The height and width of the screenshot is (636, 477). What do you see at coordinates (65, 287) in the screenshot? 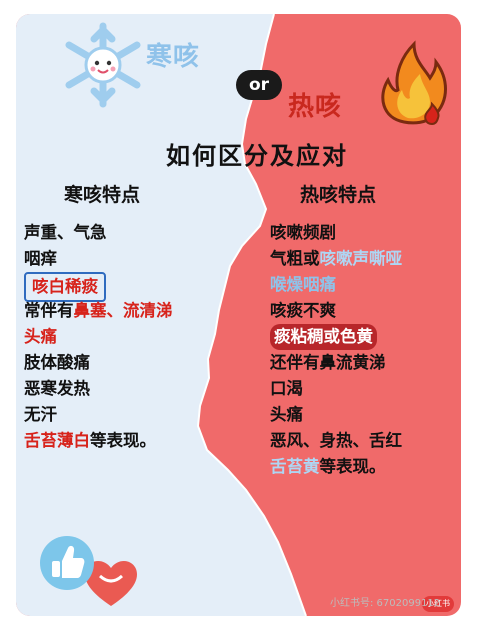
I see `highlight-text: 咳白稀痰` at bounding box center [65, 287].